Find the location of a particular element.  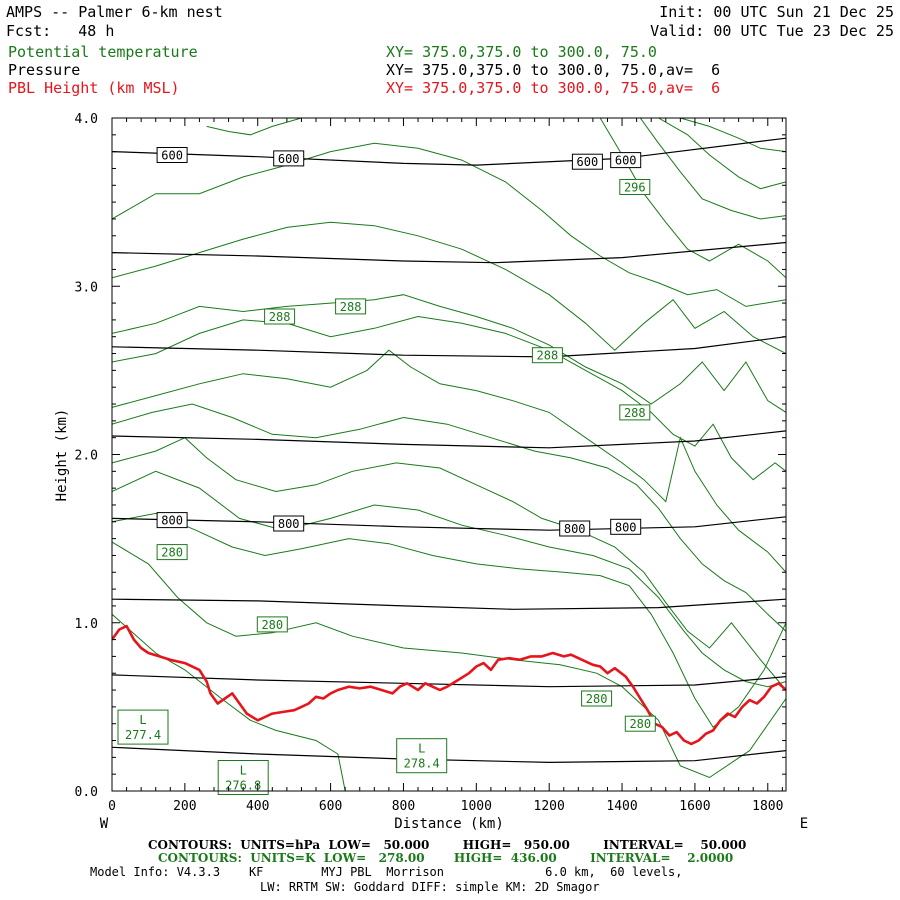

theta-label-0: 296 is located at coordinates (635, 188).